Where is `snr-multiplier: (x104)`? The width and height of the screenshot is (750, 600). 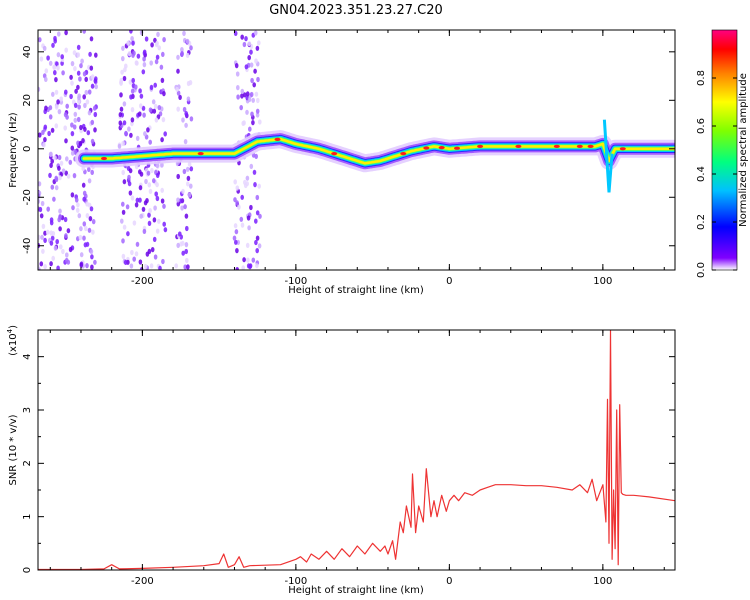 snr-multiplier: (x104) is located at coordinates (12, 340).